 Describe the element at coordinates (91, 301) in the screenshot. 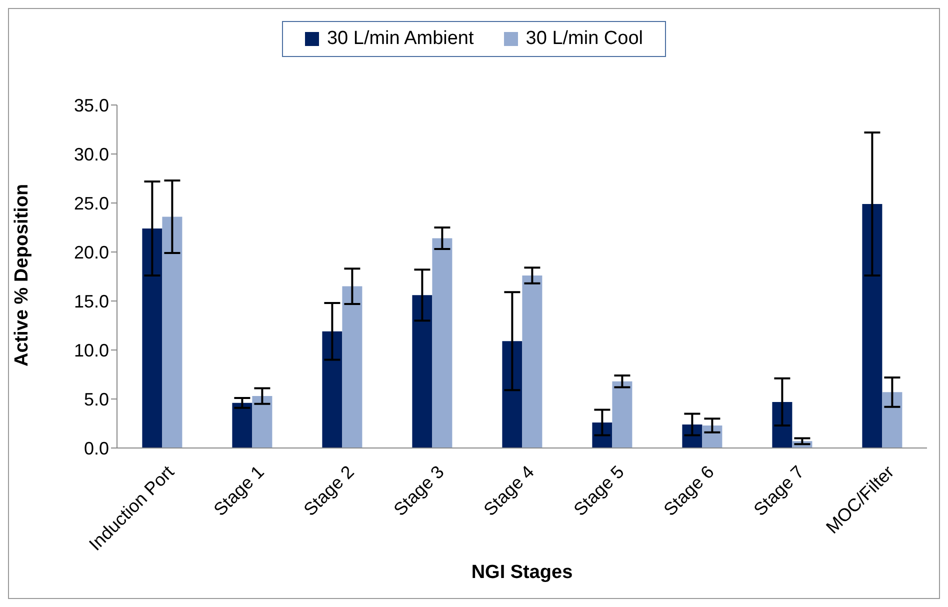

I see `y-tick-label: 15.0` at that location.